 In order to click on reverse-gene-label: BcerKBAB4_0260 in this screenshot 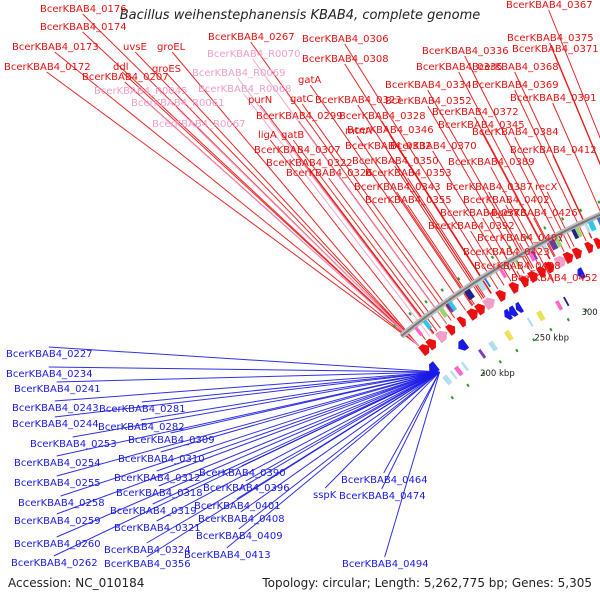, I will do `click(57, 544)`.